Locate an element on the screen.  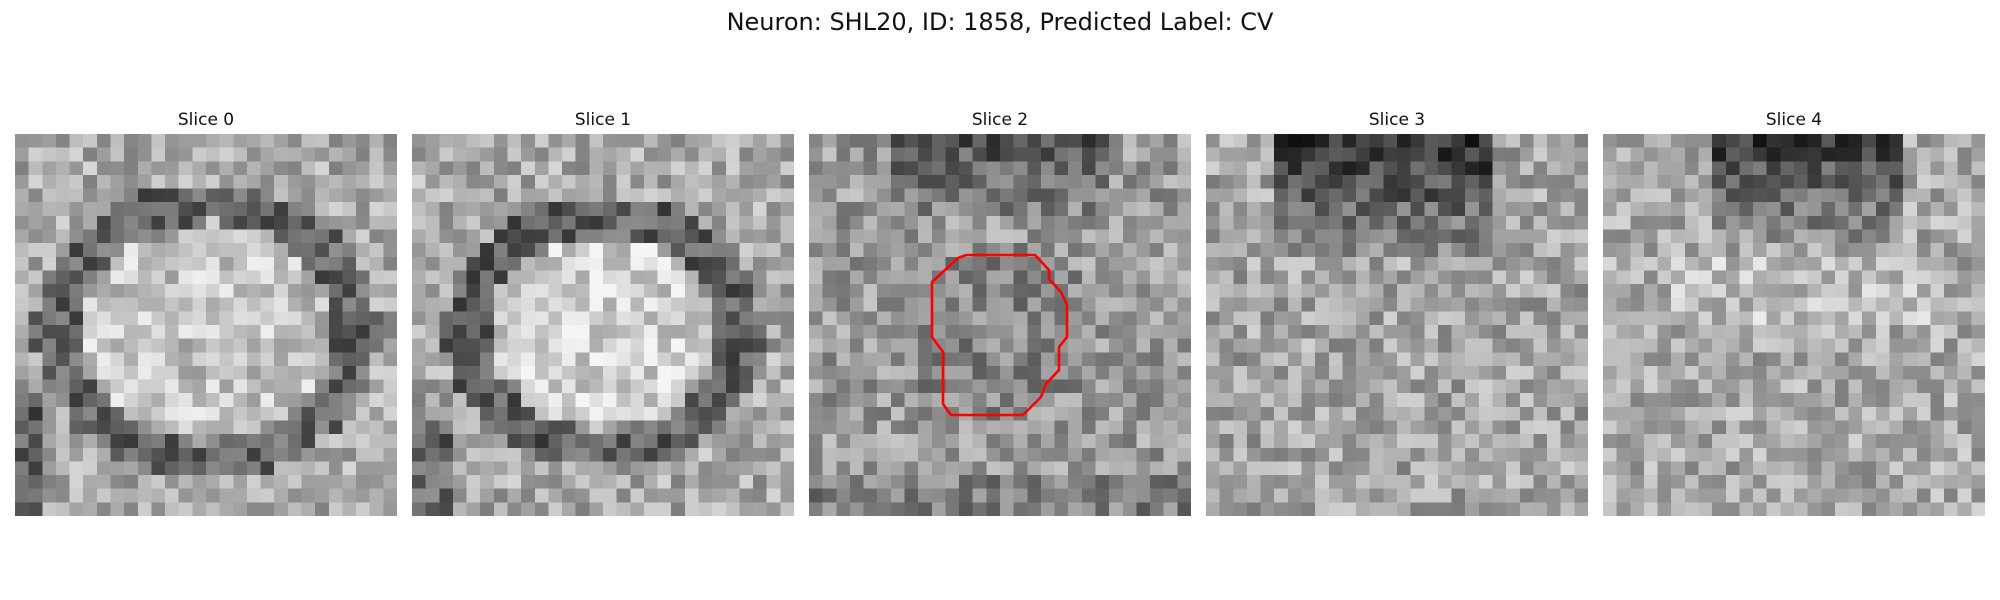
panel-slice-1: Slice 1 is located at coordinates (603, 312).